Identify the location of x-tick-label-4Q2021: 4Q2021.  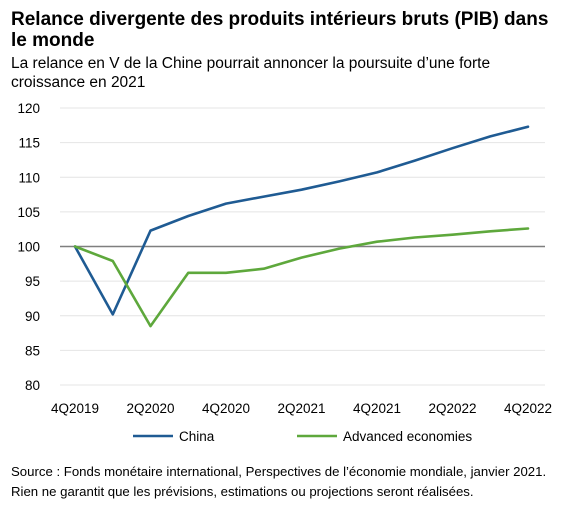
(377, 408).